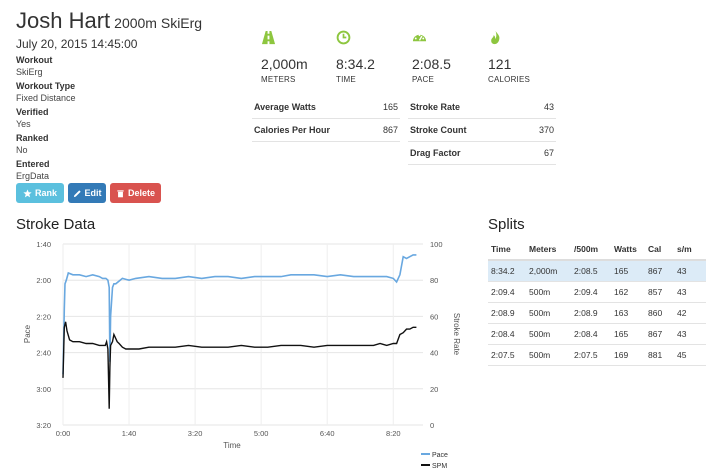  Describe the element at coordinates (32, 112) in the screenshot. I see `field-label: Verified` at that location.